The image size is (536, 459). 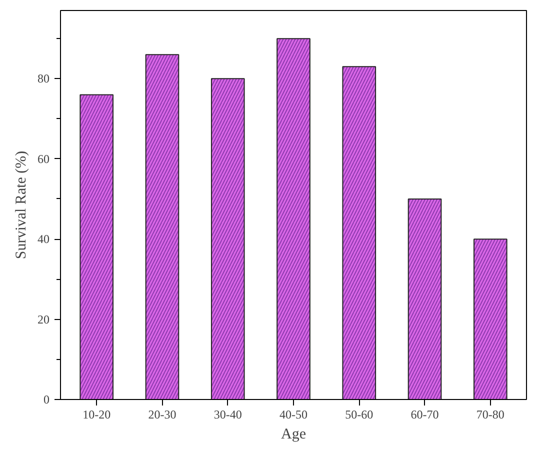 I want to click on x-tick-label: 40-50, so click(x=294, y=415).